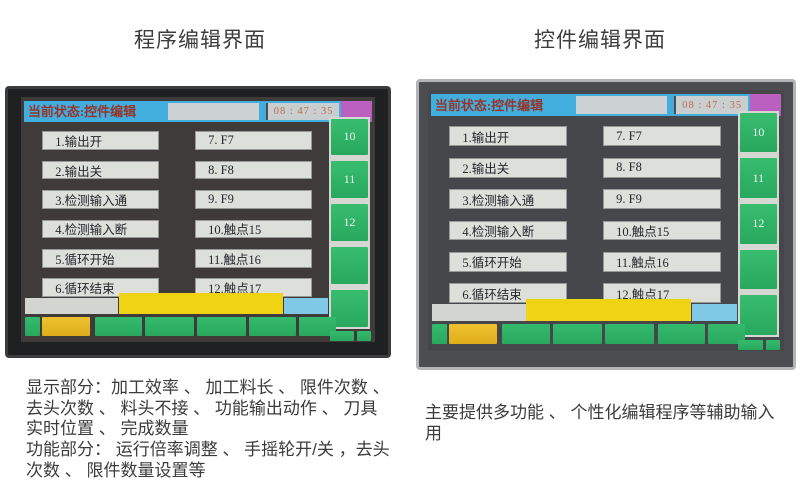 Image resolution: width=800 pixels, height=493 pixels. Describe the element at coordinates (208, 460) in the screenshot. I see `left-caption-function-part: 功能部分： 运行倍率调整 、 手摇轮开/关 ，去头次数 、 限件数量设置等` at that location.